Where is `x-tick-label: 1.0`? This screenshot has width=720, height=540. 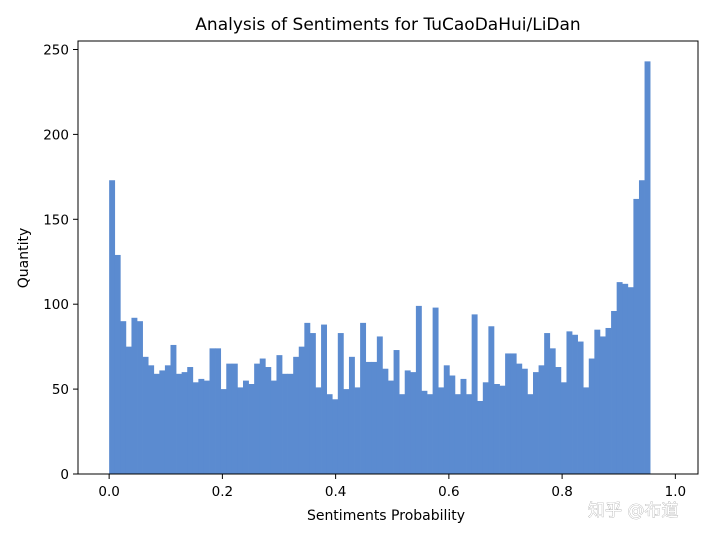
x-tick-label: 1.0 is located at coordinates (675, 492).